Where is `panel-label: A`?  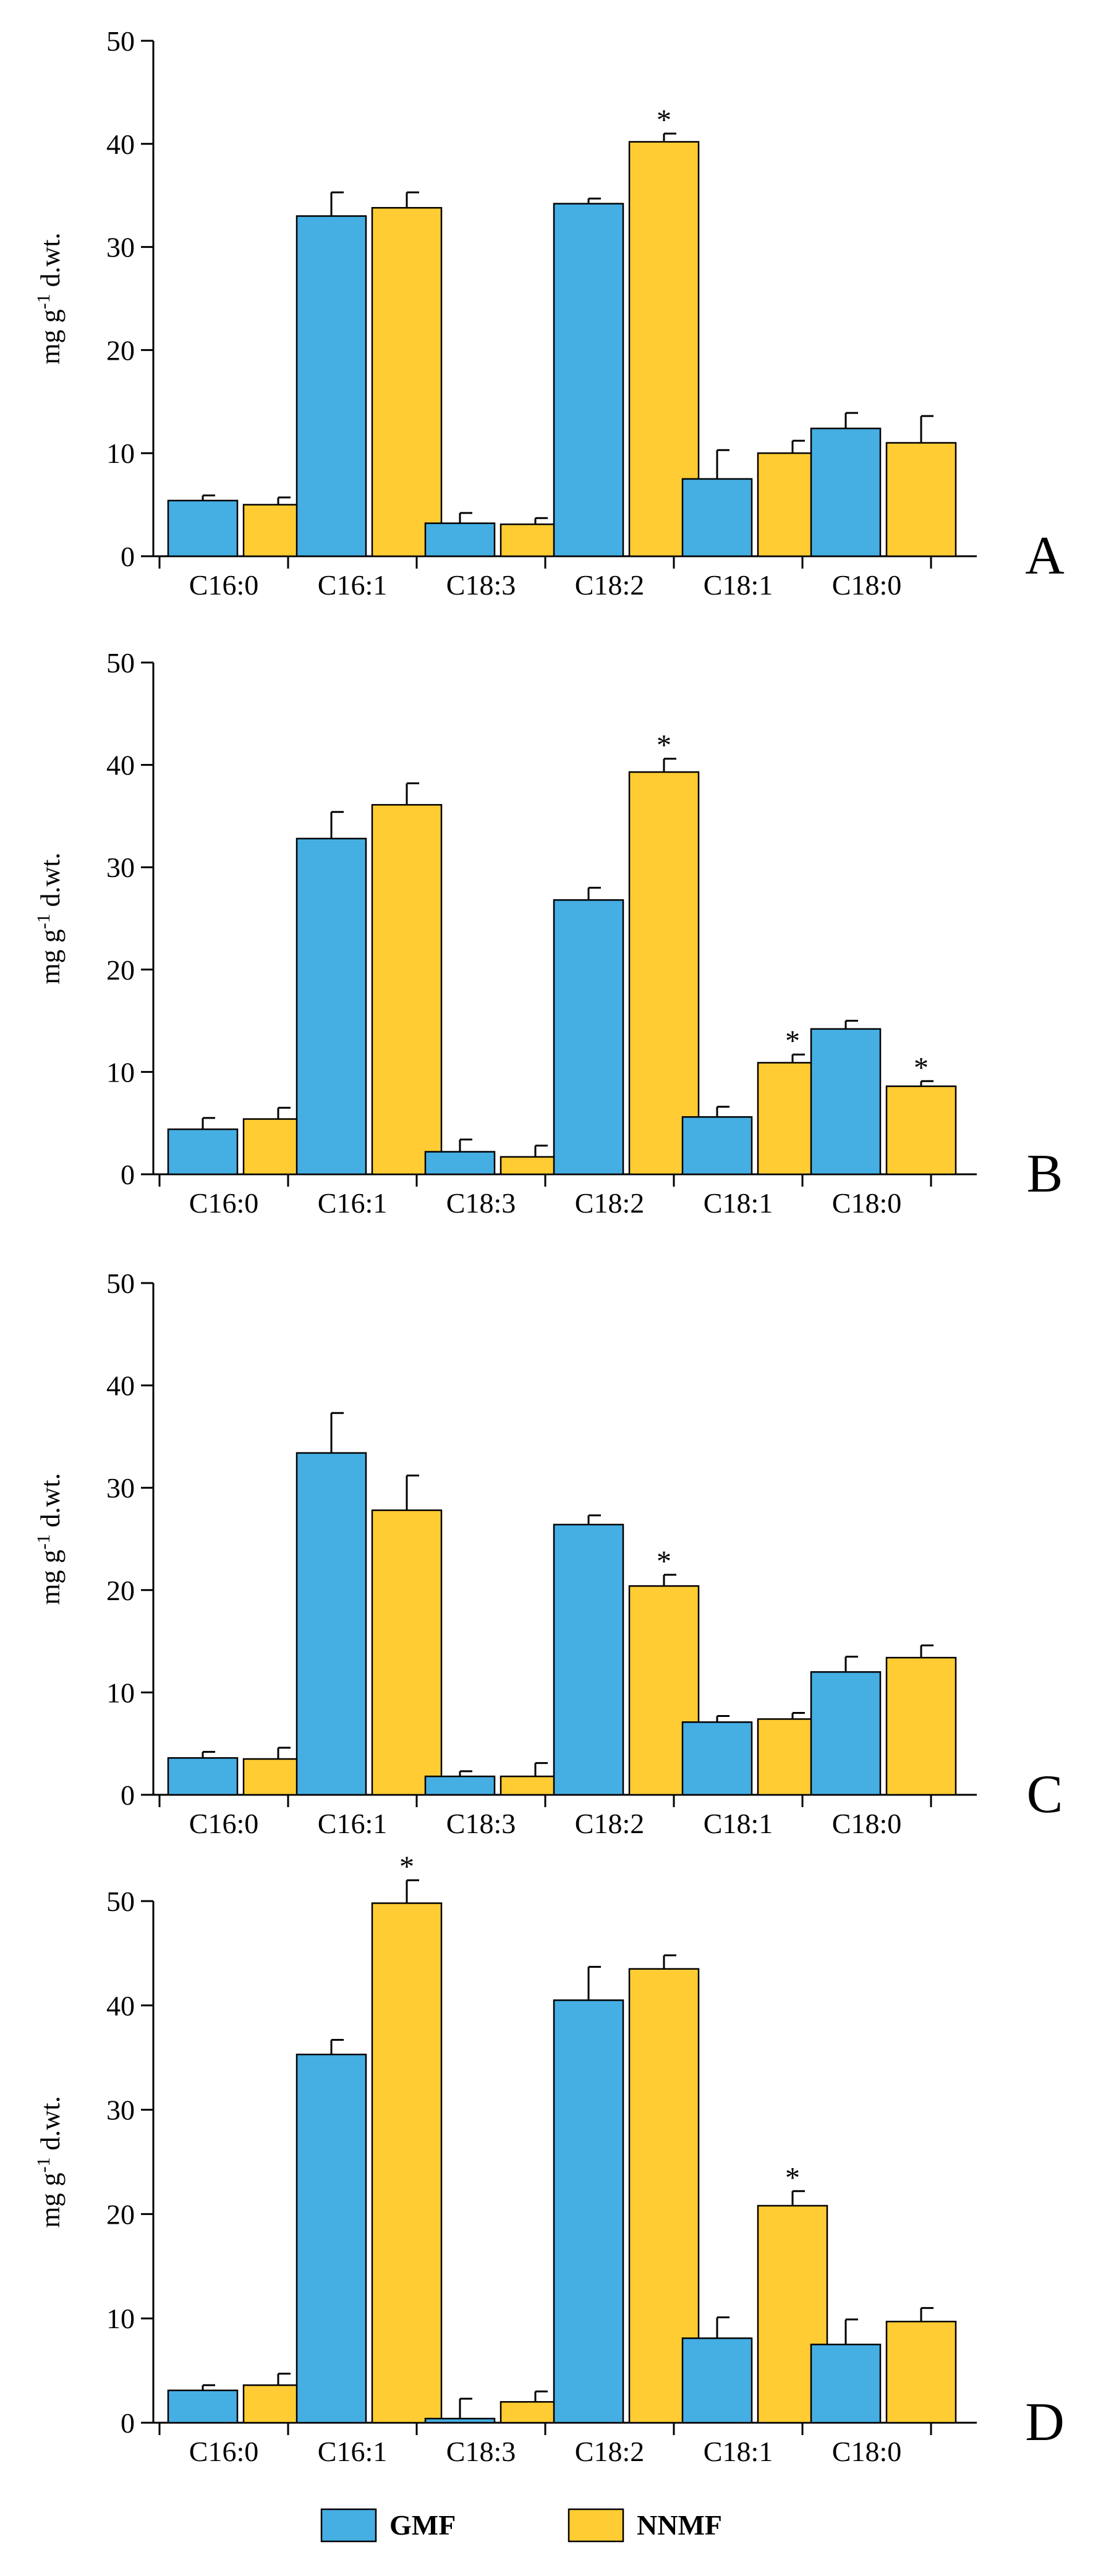
panel-label: A is located at coordinates (1045, 556).